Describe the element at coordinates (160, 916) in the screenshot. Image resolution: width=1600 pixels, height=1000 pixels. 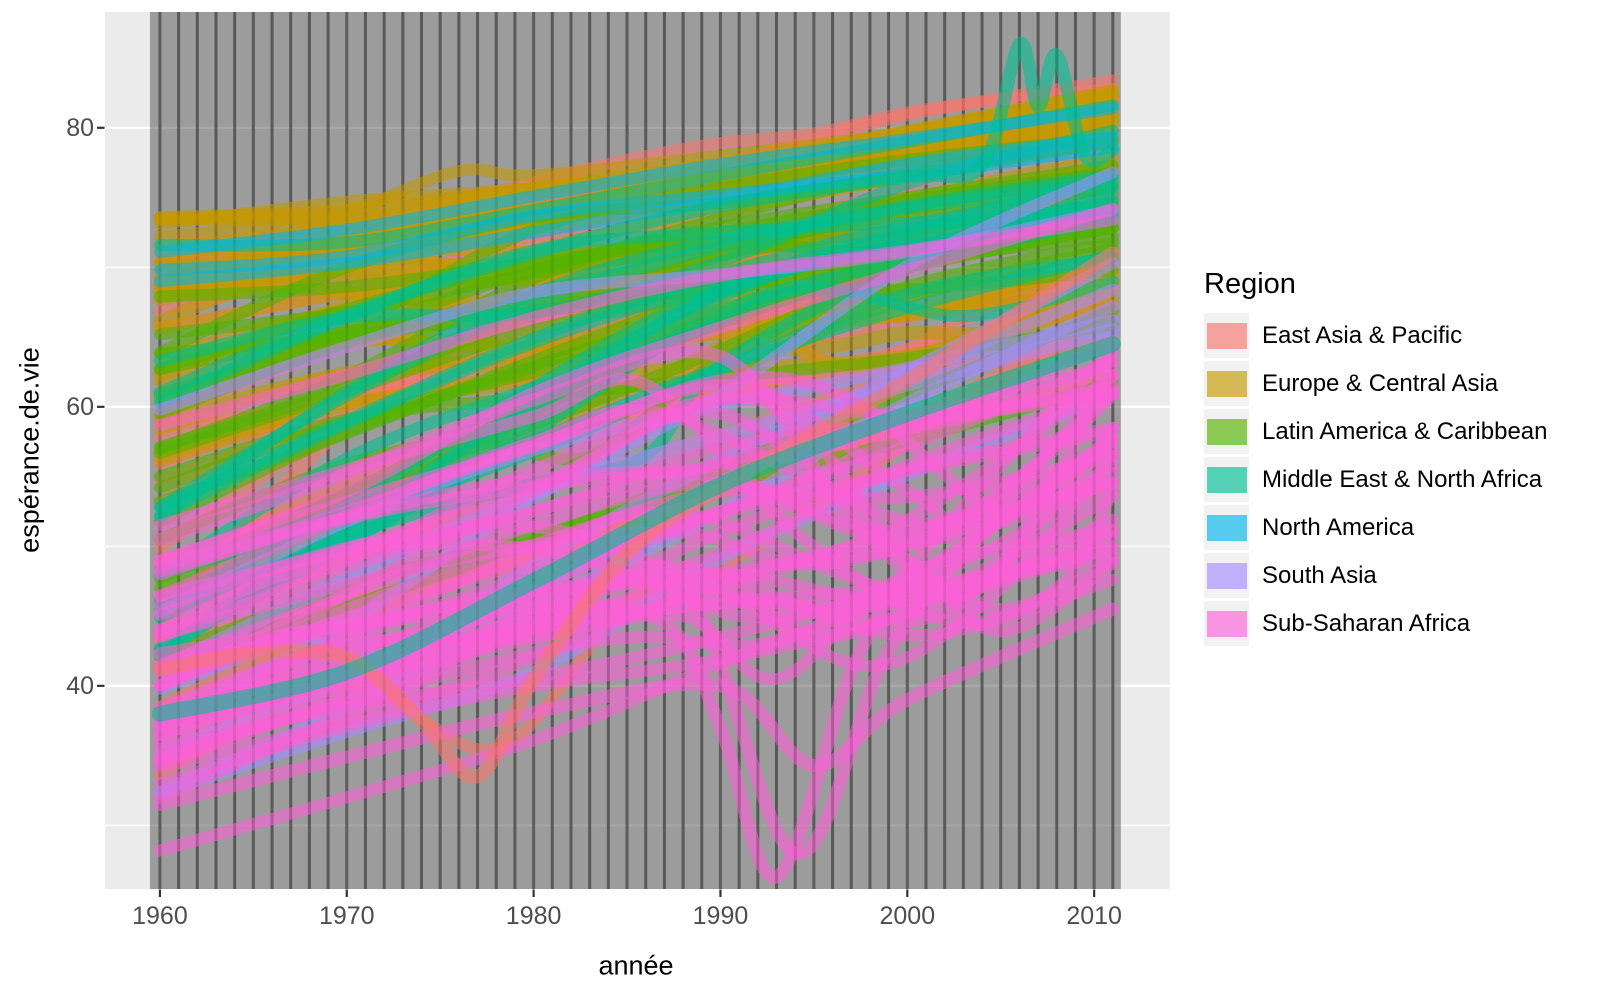
I see `x-tick-label: 1960` at that location.